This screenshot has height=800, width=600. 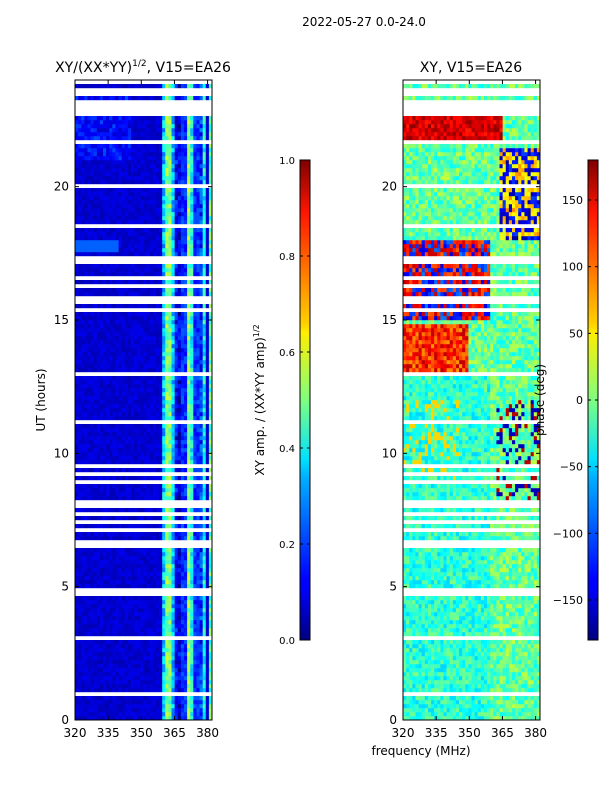 I want to click on amp-title-rest: , V15=EA26, so click(x=189, y=68).